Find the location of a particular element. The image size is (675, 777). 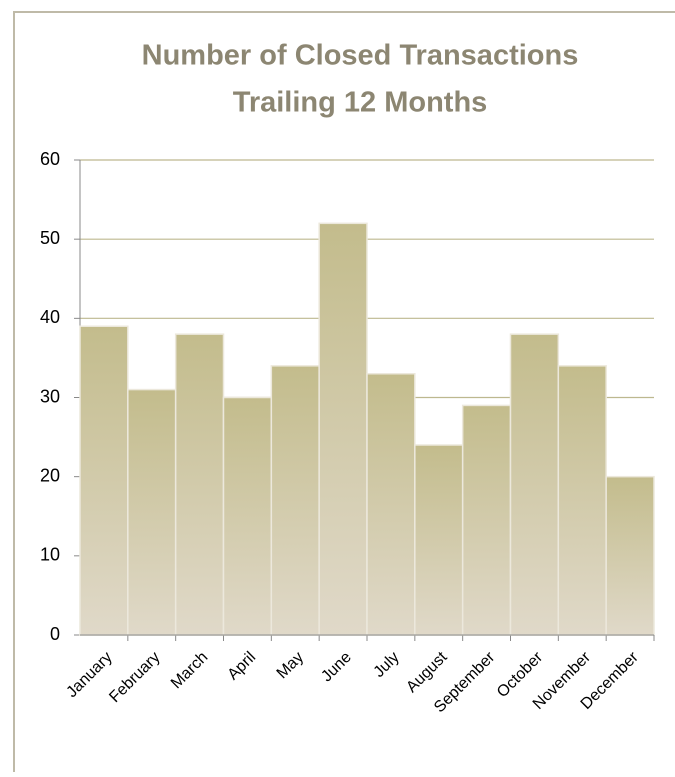

y-tick-label: 20 is located at coordinates (50, 475).